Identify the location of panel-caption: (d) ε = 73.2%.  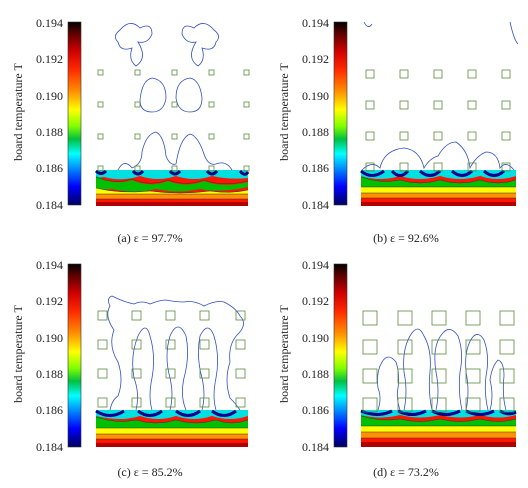
(406, 472).